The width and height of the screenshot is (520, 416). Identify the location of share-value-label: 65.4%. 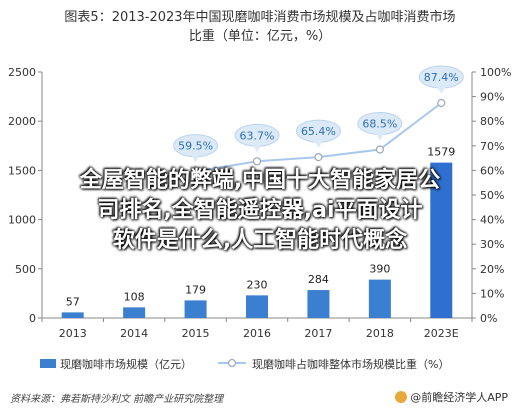
(318, 131).